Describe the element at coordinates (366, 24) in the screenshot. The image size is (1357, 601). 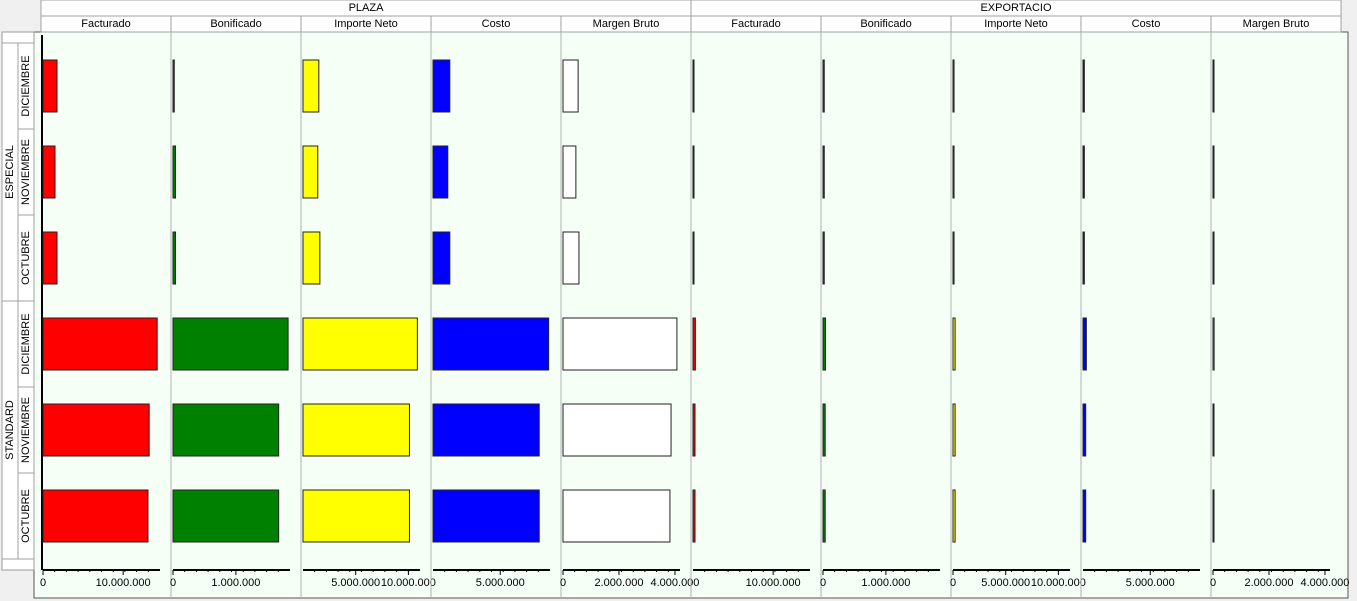
I see `measure-header: Importe Neto` at that location.